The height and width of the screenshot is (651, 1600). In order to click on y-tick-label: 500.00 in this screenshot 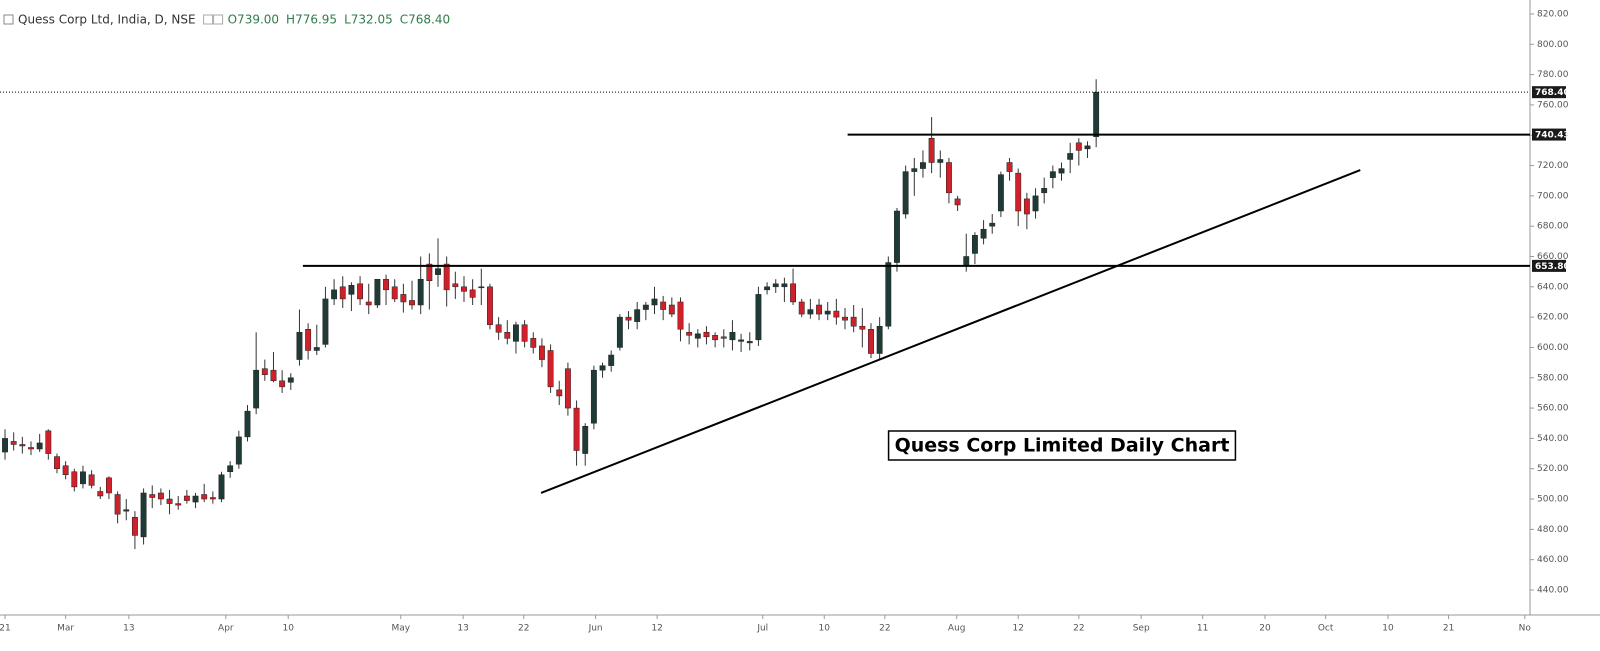, I will do `click(1553, 500)`.